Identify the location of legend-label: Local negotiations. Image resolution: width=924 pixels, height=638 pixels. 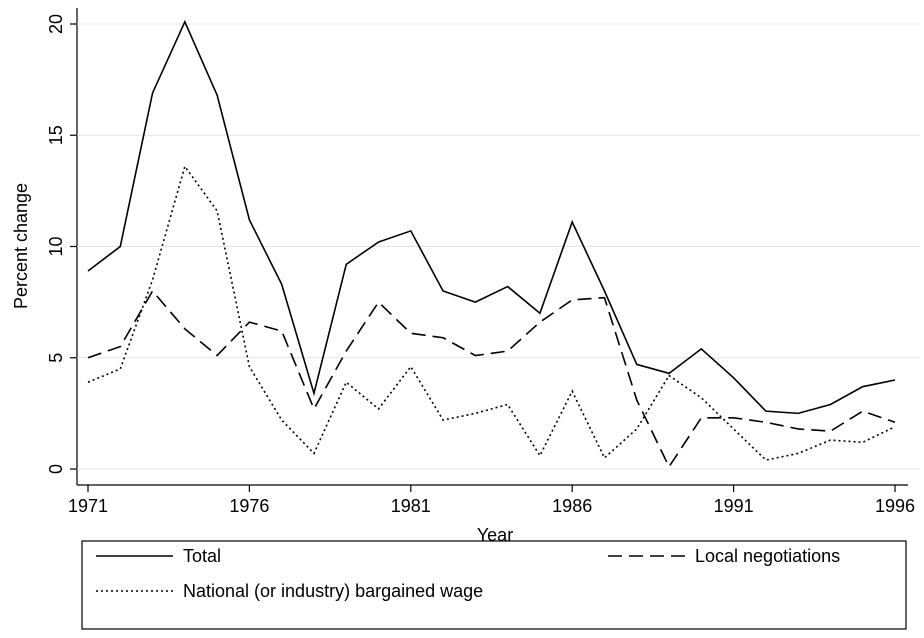
(767, 556).